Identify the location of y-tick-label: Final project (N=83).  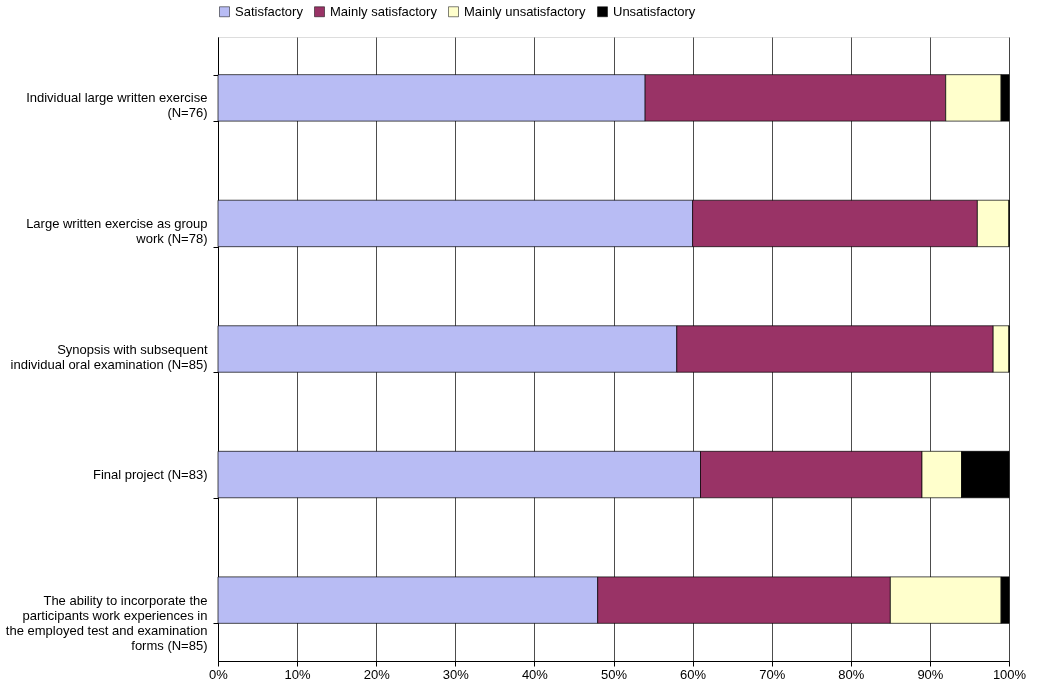
(150, 475).